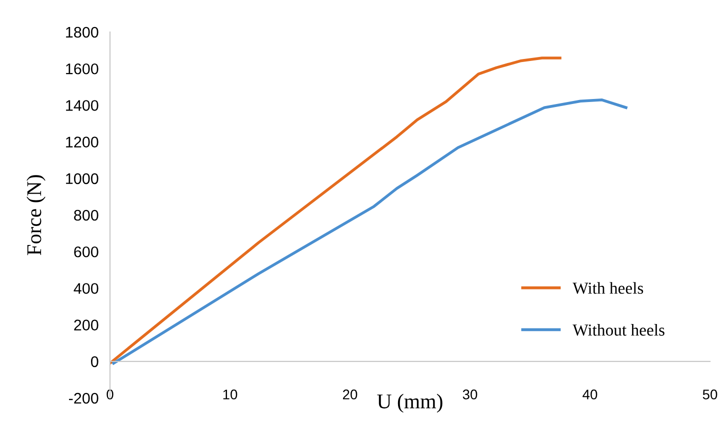 Image resolution: width=726 pixels, height=423 pixels. I want to click on y-tick-label: 1000, so click(82, 178).